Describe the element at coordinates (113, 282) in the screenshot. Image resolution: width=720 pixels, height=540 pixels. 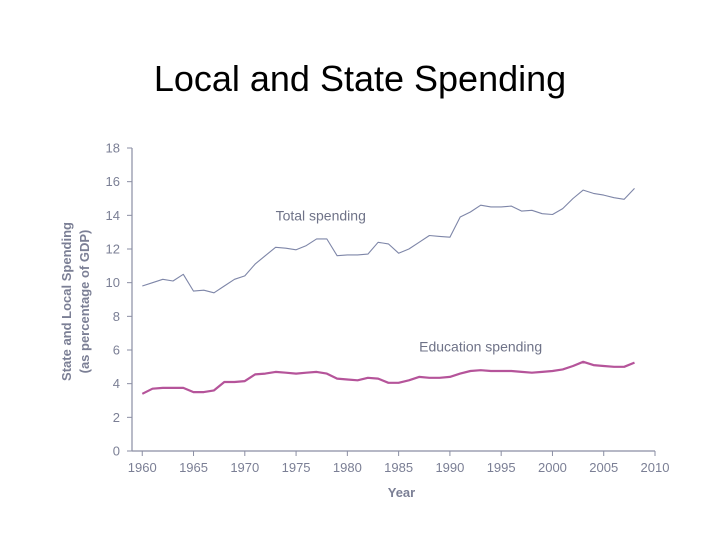
I see `y-tick-label: 10` at that location.